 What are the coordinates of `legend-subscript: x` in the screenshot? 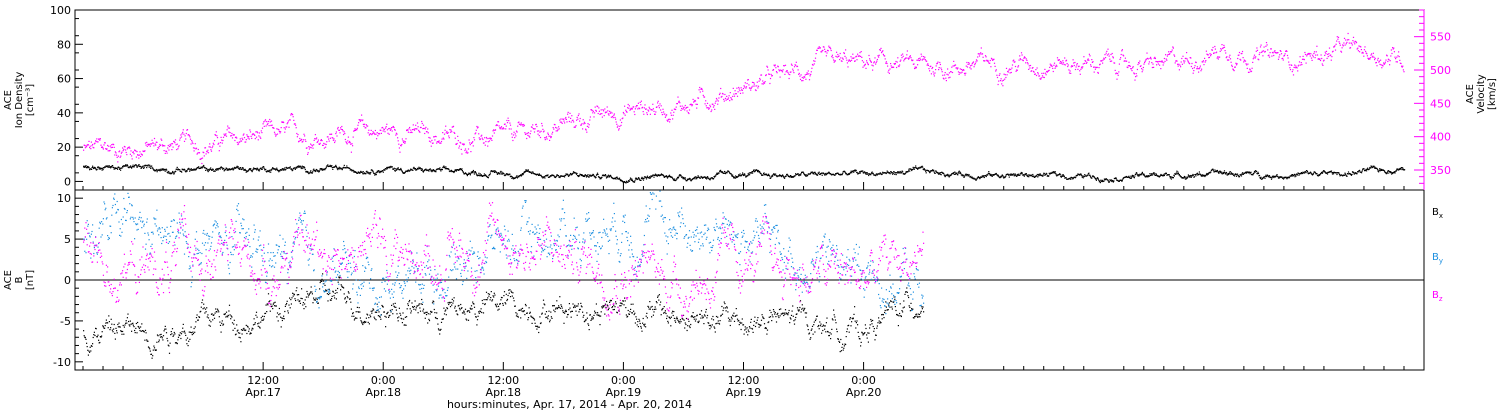 It's located at (1441, 216).